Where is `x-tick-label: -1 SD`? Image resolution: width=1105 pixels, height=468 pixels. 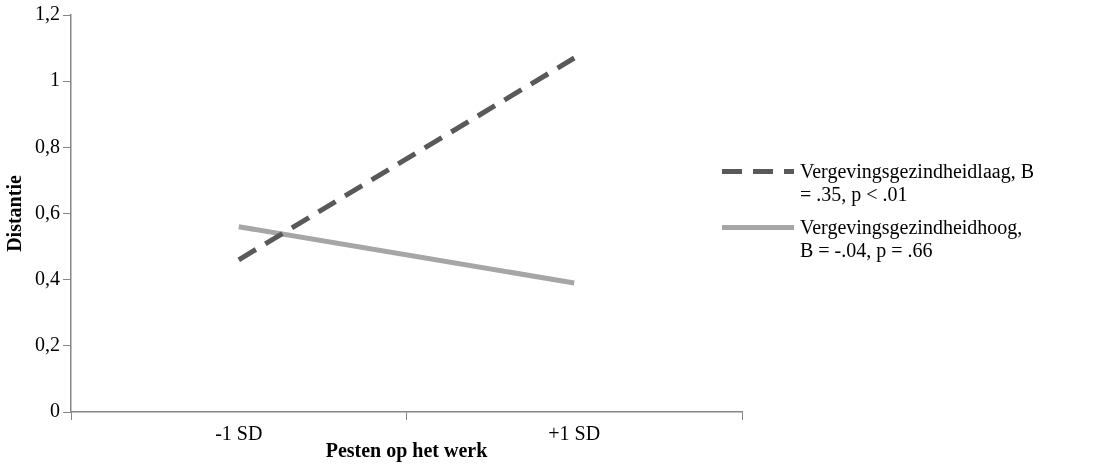
x-tick-label: -1 SD is located at coordinates (239, 433).